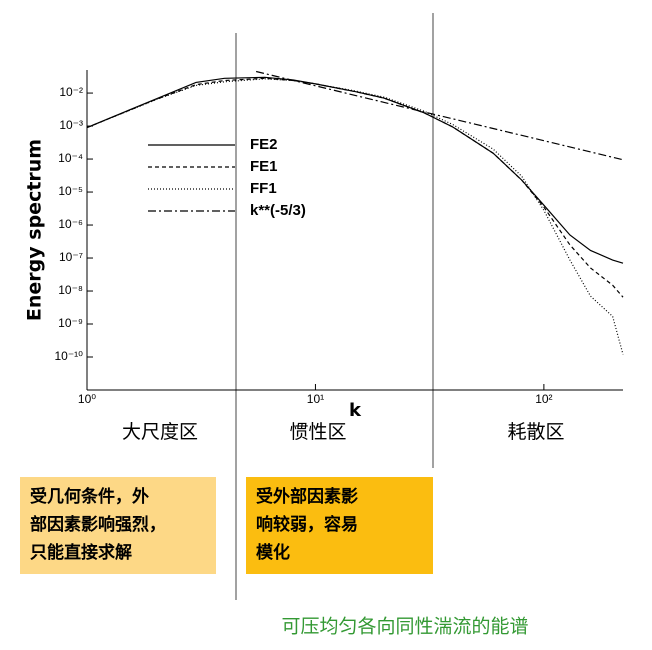 This screenshot has height=650, width=652. Describe the element at coordinates (81, 552) in the screenshot. I see `note-text: 只能直接求解` at that location.